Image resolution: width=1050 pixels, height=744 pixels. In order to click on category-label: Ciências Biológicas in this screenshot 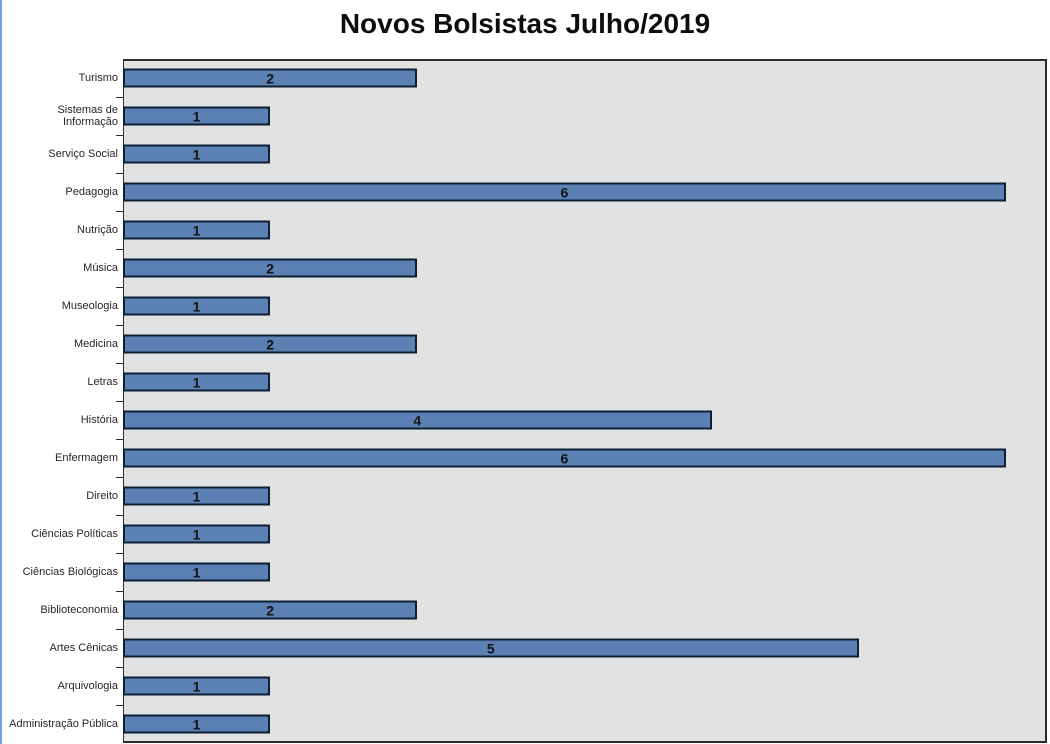, I will do `click(70, 571)`.